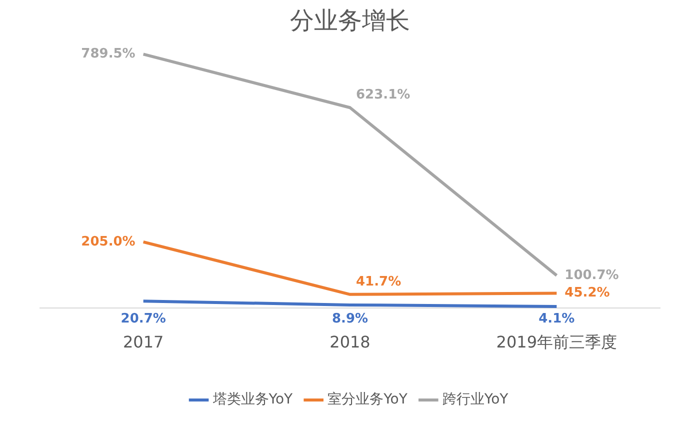 This screenshot has height=421, width=700. Describe the element at coordinates (350, 20) in the screenshot. I see `chart-title: 分业务增长` at that location.